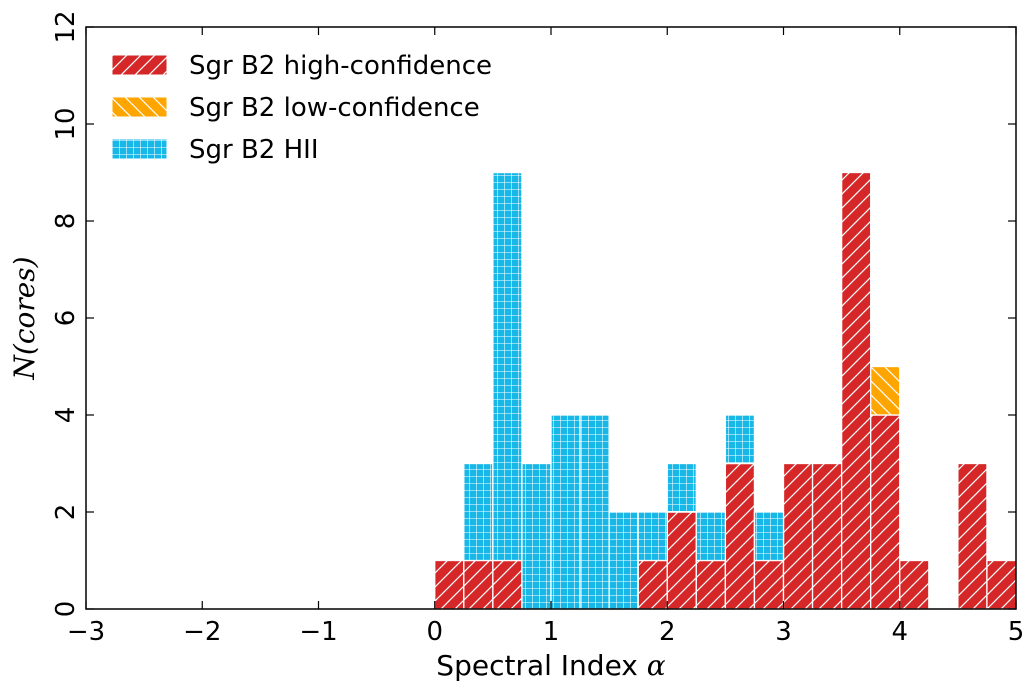 The height and width of the screenshot is (692, 1034). I want to click on y-tick-label: 10, so click(66, 123).